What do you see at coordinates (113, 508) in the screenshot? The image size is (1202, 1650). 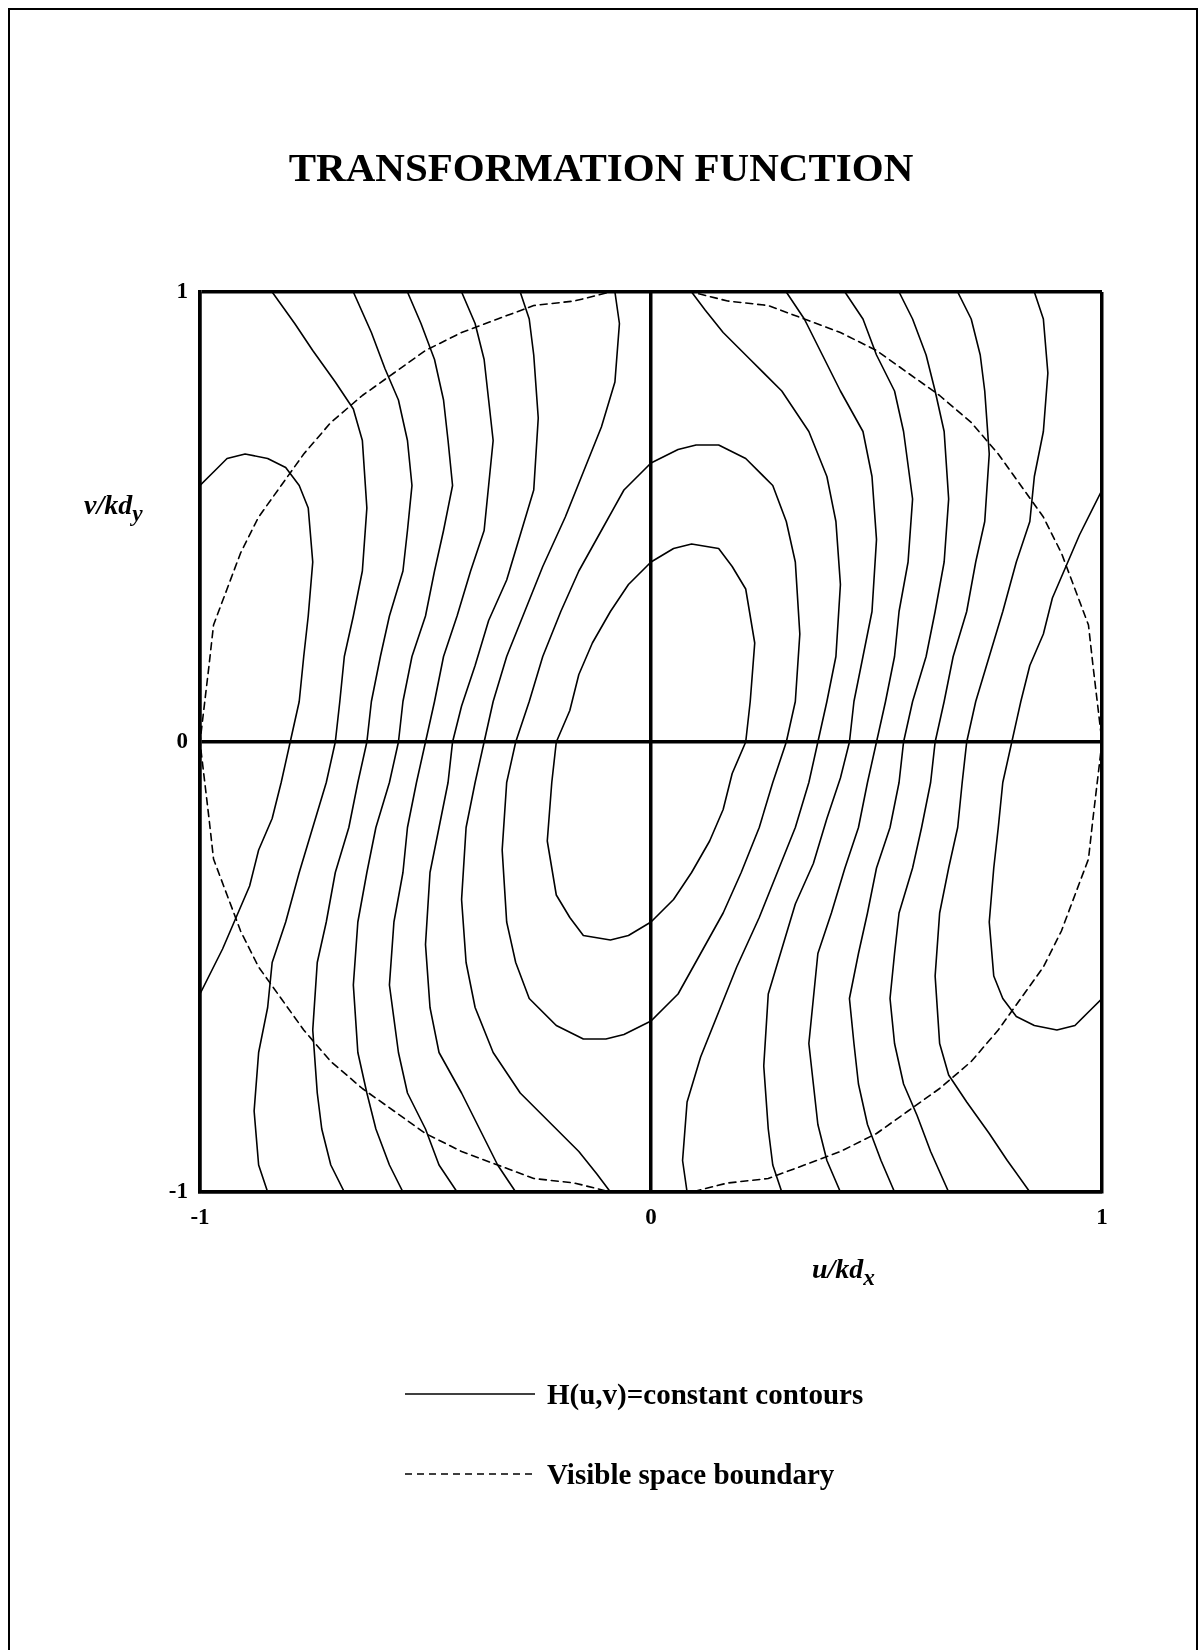 I see `y-axis-title: v/kd$_{y}$` at bounding box center [113, 508].